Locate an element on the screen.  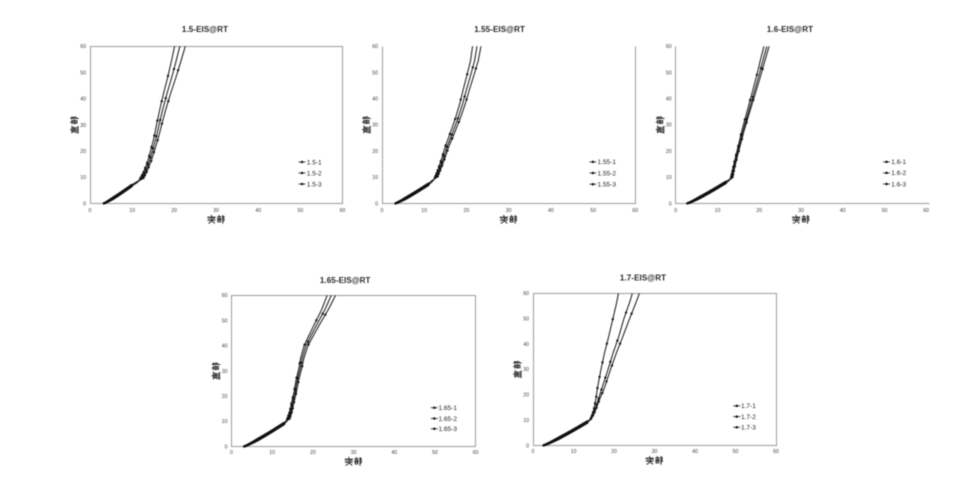
svg-text: 1.55-1 is located at coordinates (607, 162).